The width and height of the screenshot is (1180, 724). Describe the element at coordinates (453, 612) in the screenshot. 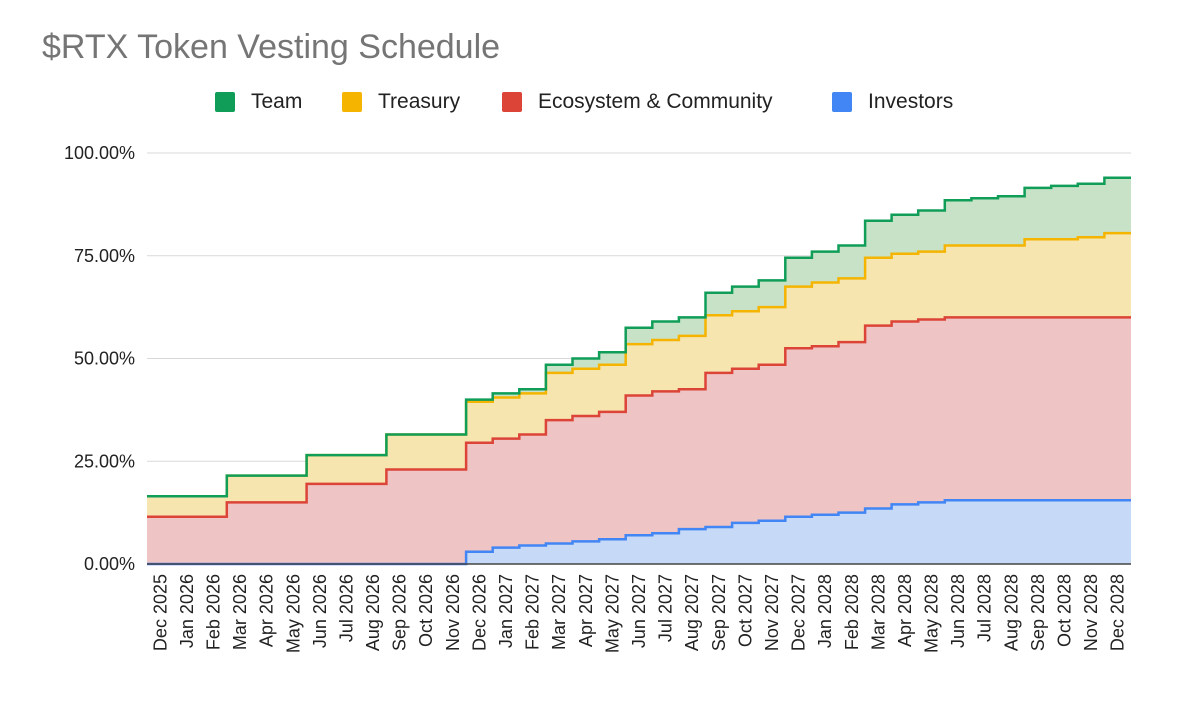

I see `x-tick-label-11: Nov 2026` at that location.